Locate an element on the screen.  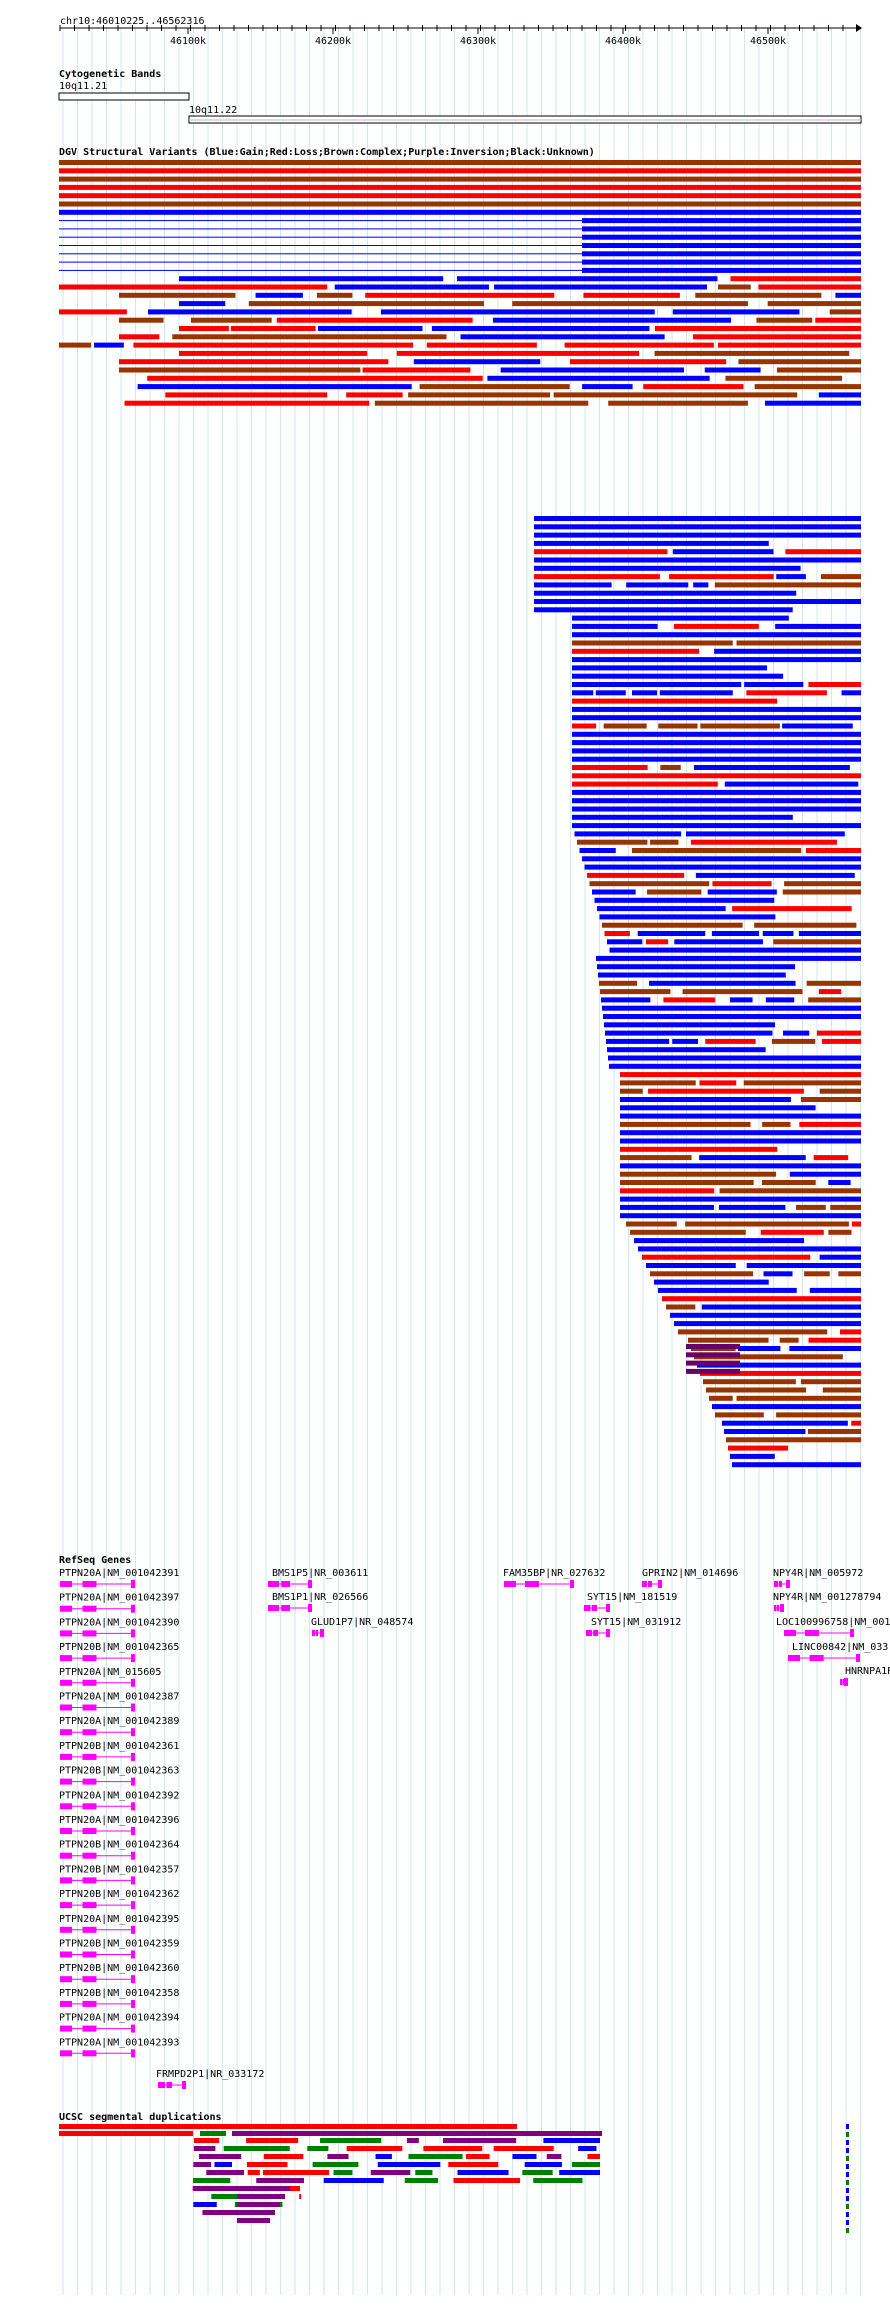
gene-label: SYT15|NM_031912 is located at coordinates (636, 1622).